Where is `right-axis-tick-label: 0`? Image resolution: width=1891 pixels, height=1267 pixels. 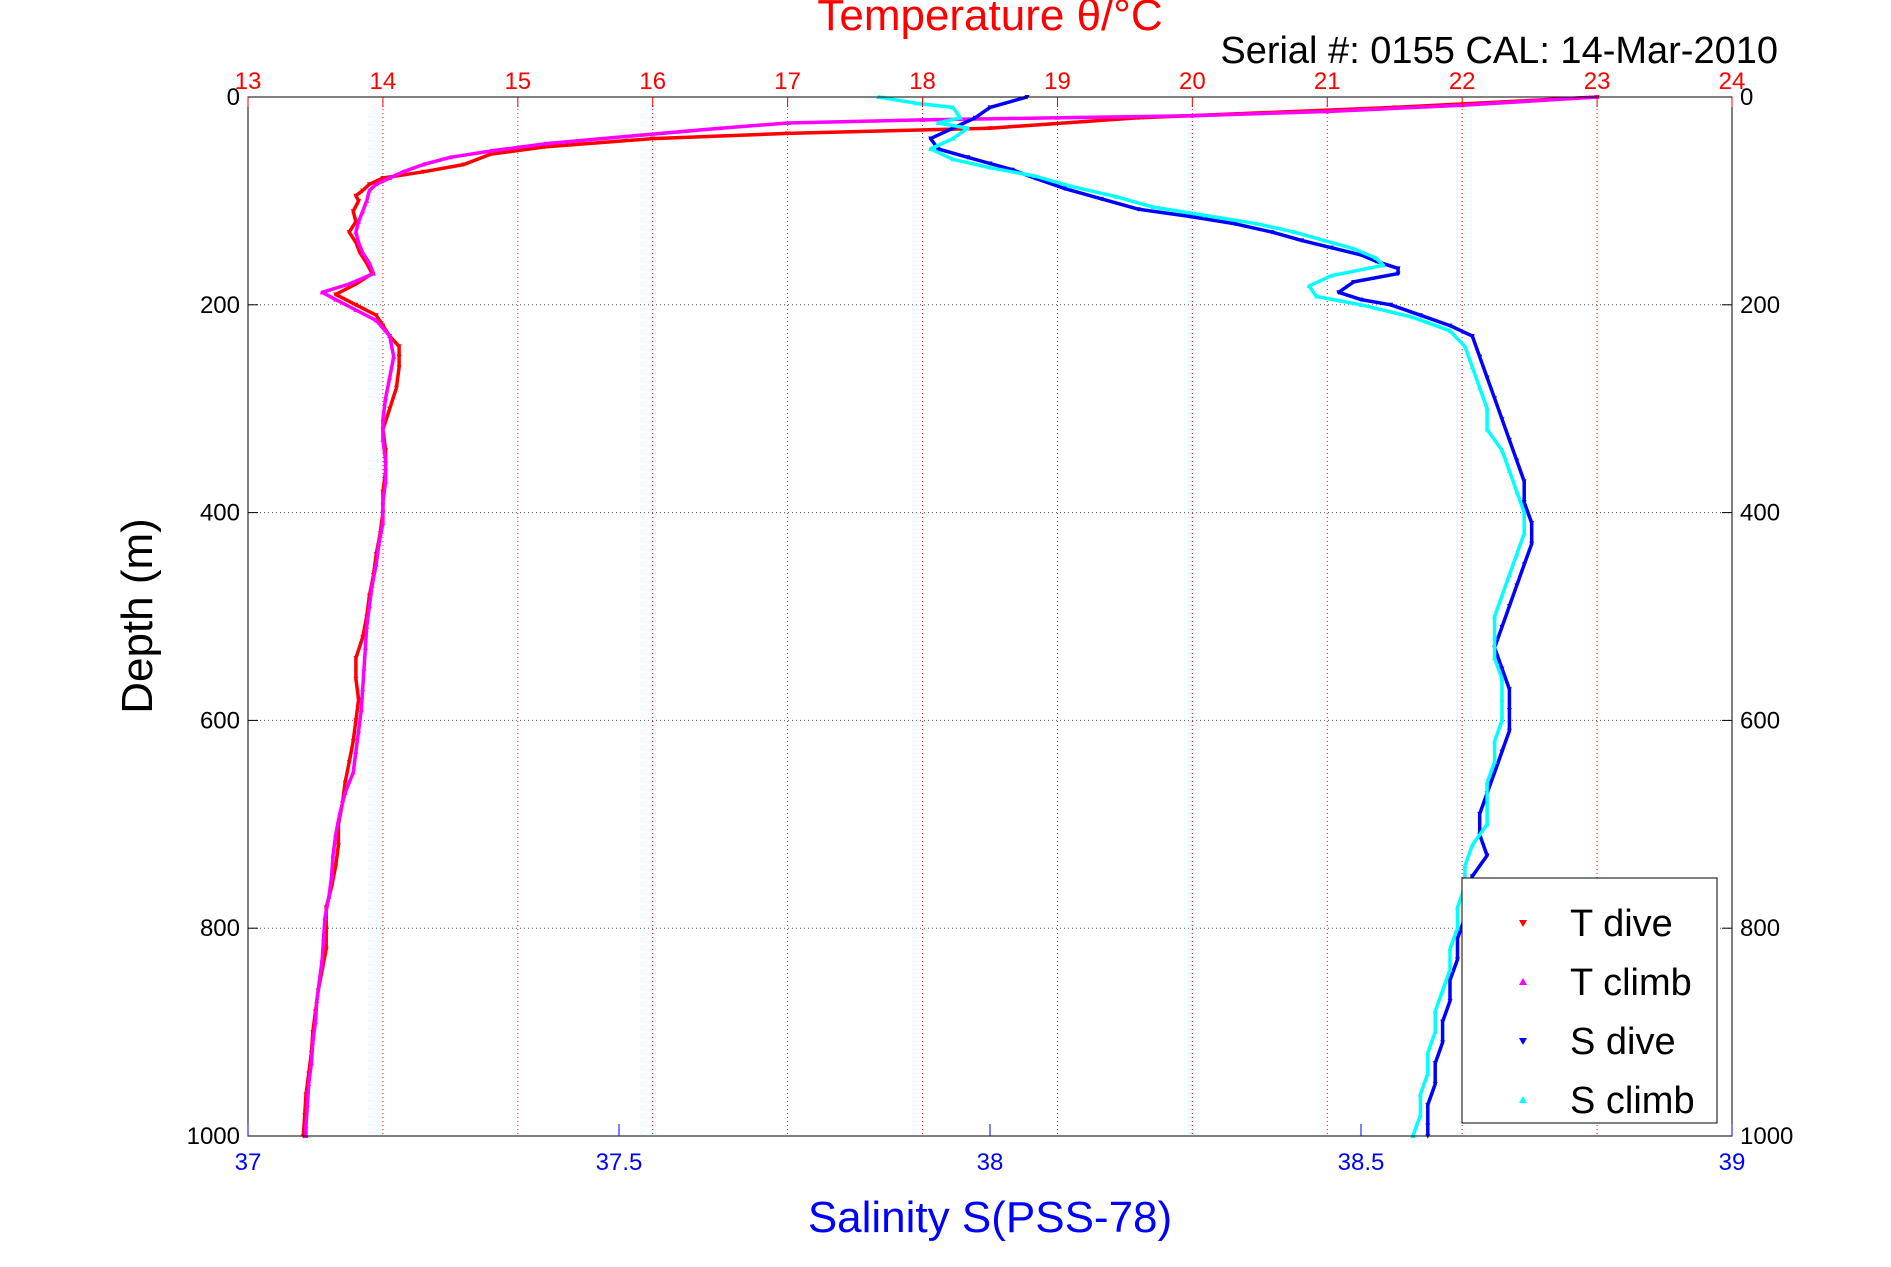
right-axis-tick-label: 0 is located at coordinates (1746, 97).